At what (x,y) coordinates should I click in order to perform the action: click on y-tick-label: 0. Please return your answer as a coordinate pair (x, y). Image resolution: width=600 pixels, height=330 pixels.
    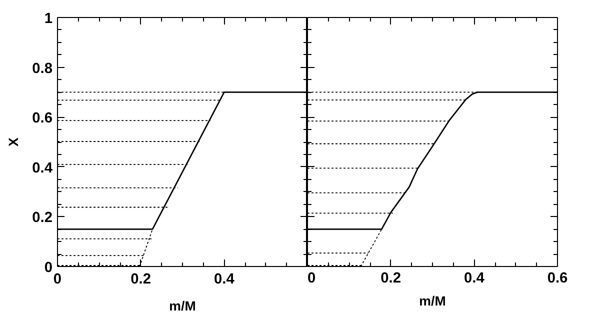
    Looking at the image, I should click on (48, 268).